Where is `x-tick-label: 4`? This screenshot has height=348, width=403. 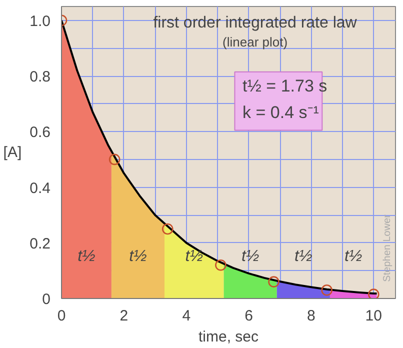
x-tick-label: 4 is located at coordinates (186, 316).